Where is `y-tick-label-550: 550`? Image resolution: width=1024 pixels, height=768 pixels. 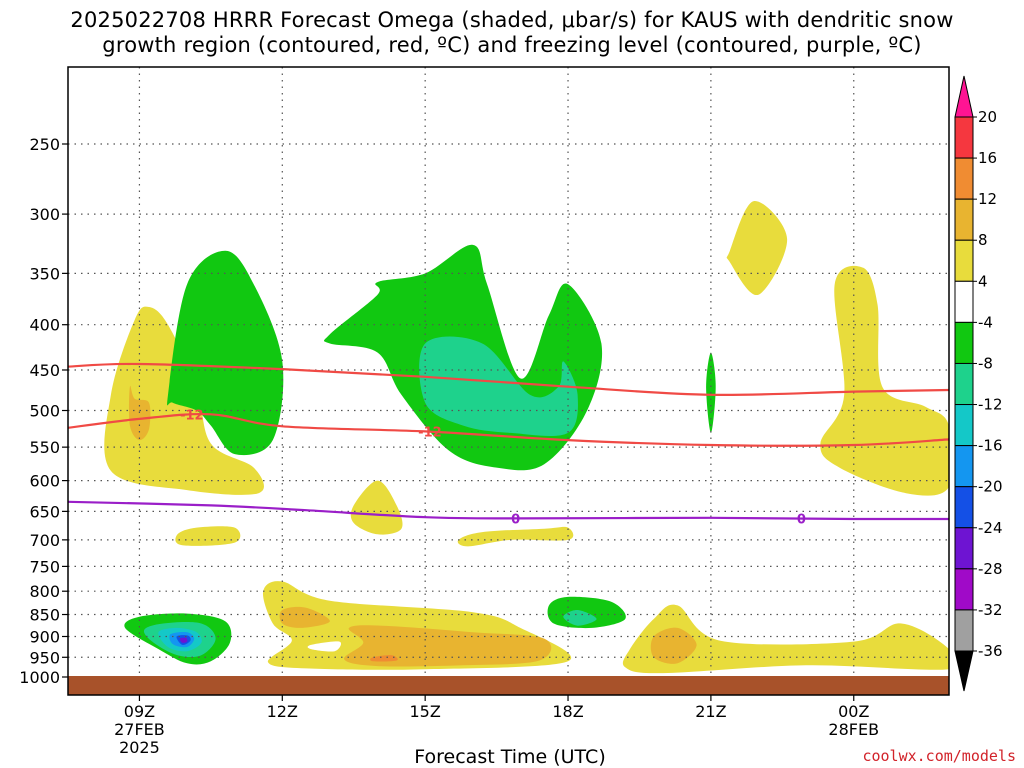
y-tick-label-550: 550 is located at coordinates (44, 447).